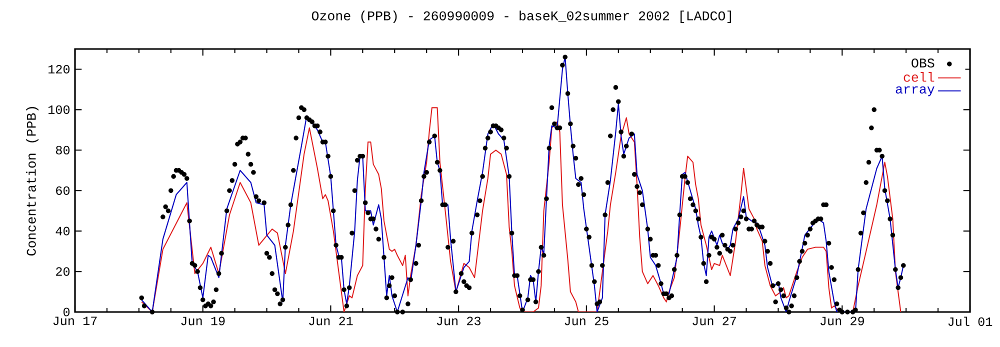 The height and width of the screenshot is (347, 1000). Describe the element at coordinates (714, 321) in the screenshot. I see `x-tick-label: Jun 27` at that location.